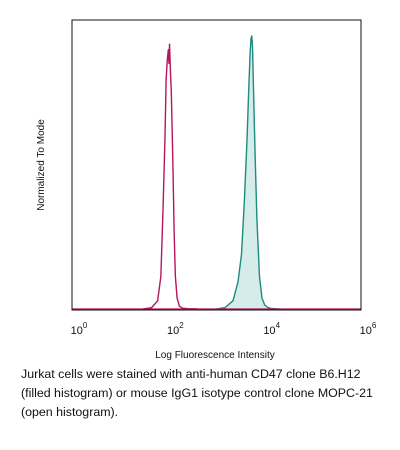  I want to click on x-tick-label: 10⁰, so click(79, 329).